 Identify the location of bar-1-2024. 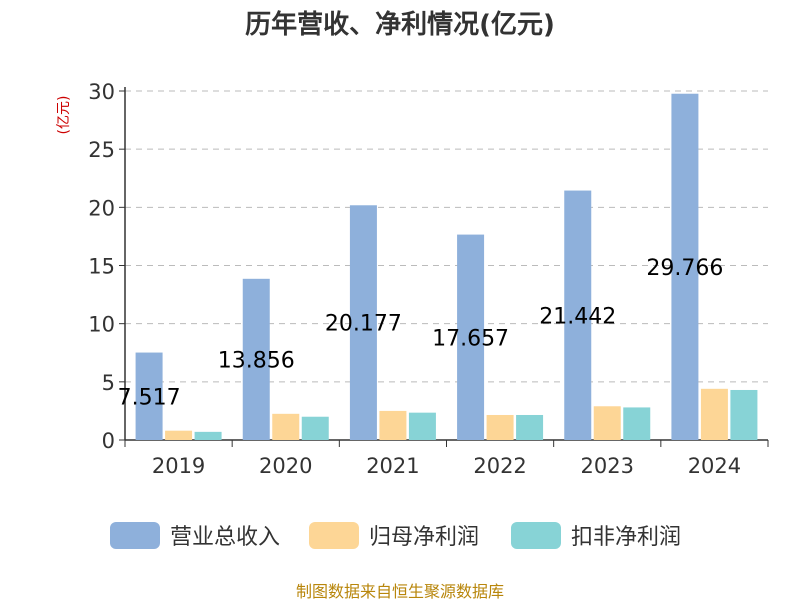
(685, 266).